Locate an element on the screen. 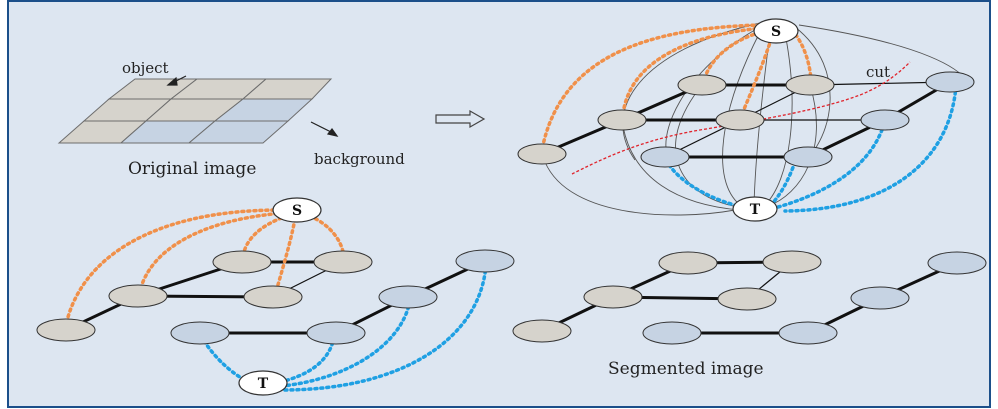 The image size is (998, 409). annotation-arrows is located at coordinates (252, 106).